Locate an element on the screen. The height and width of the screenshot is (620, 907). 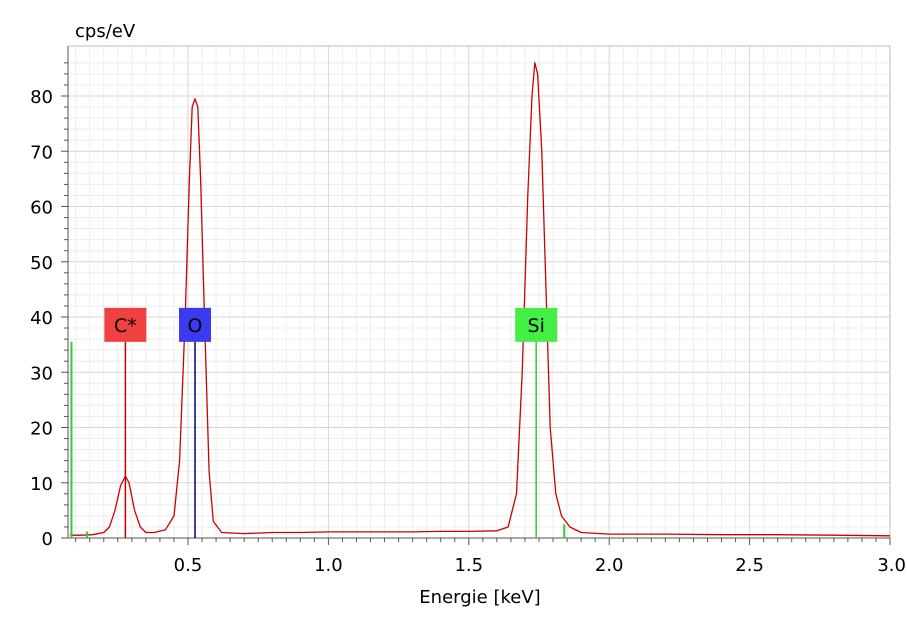
x-tick-label: 1.0 is located at coordinates (328, 565).